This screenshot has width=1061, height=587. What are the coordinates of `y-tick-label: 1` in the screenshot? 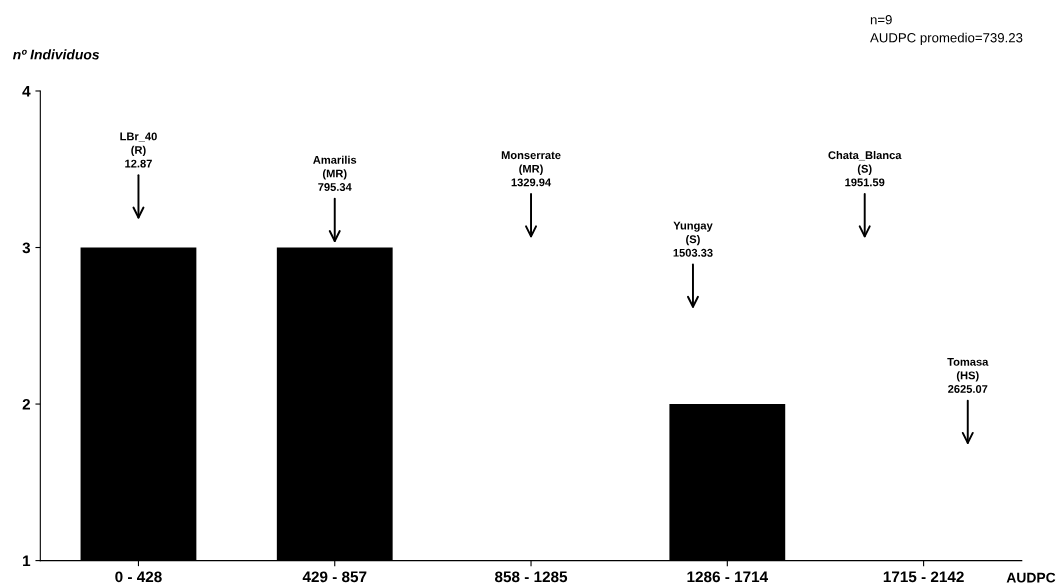 It's located at (27, 561).